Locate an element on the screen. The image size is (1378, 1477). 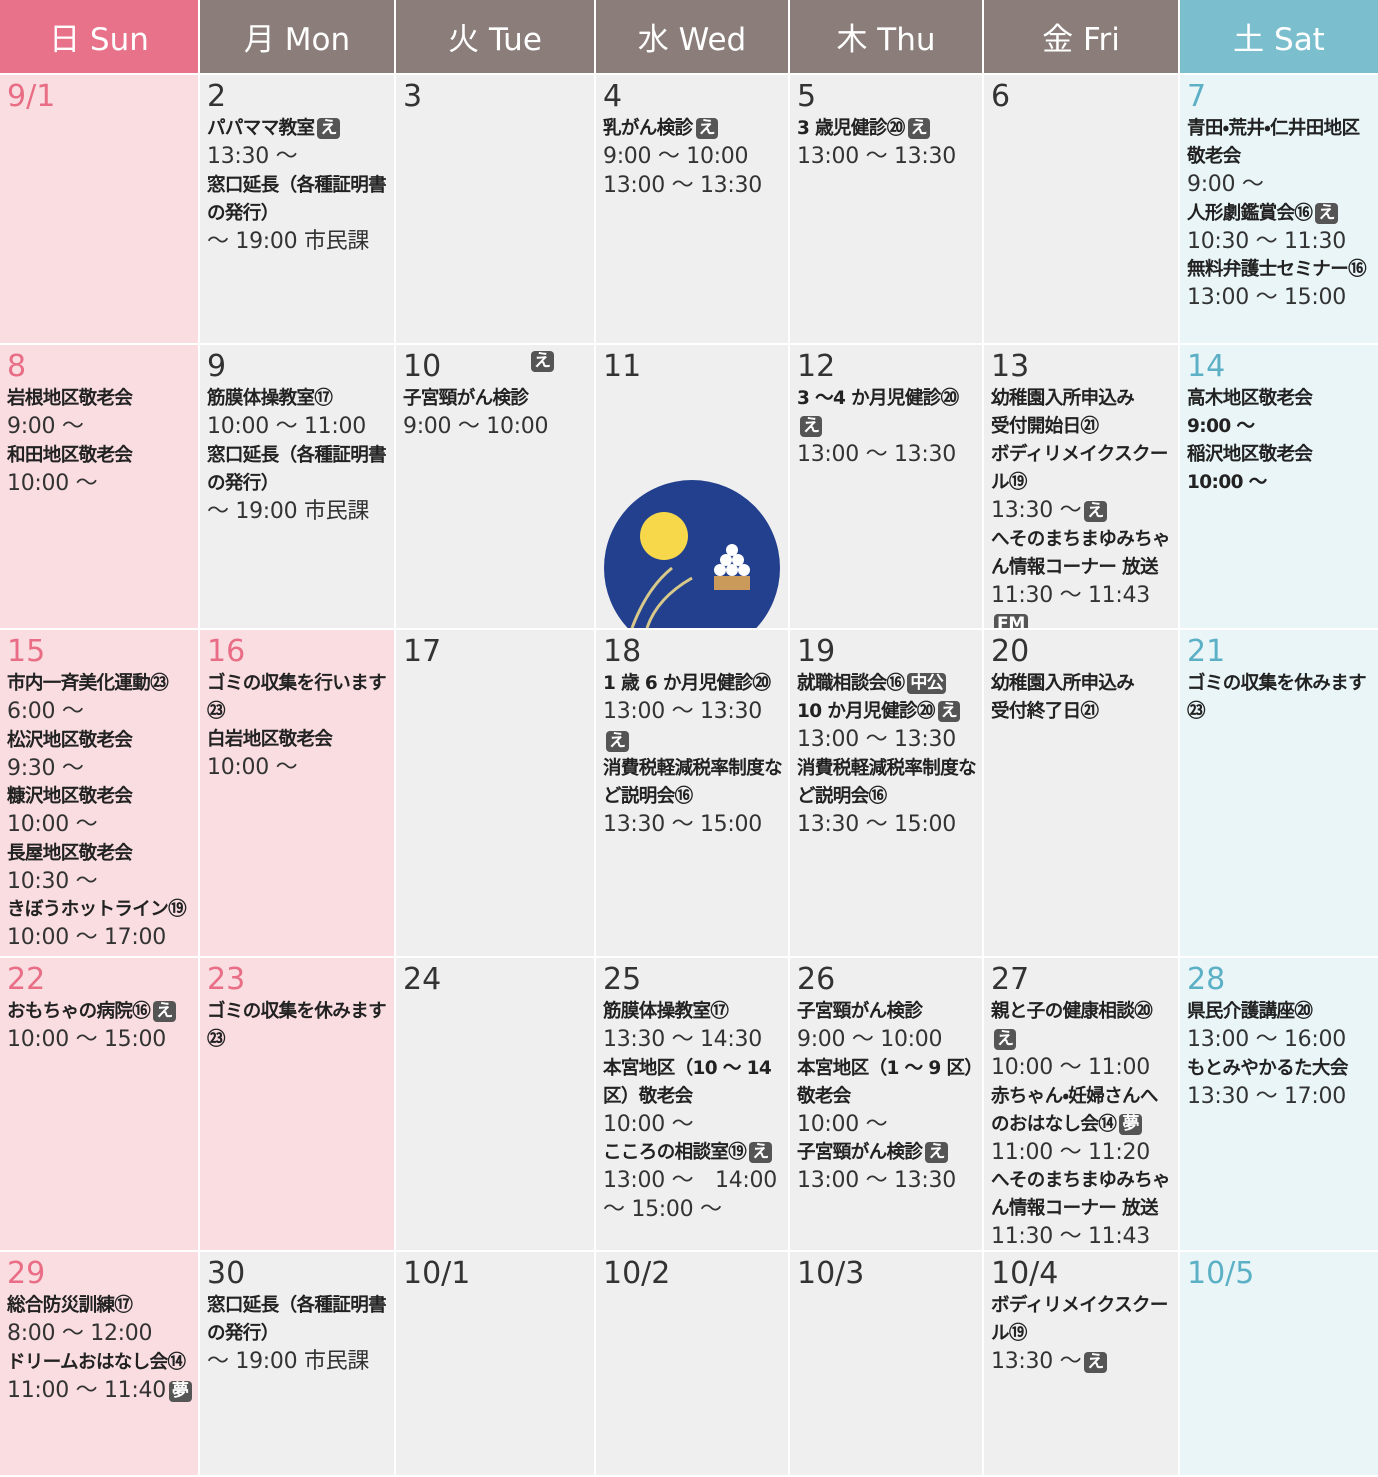
event-title: もとみやかるた大会 is located at coordinates (1279, 1069).